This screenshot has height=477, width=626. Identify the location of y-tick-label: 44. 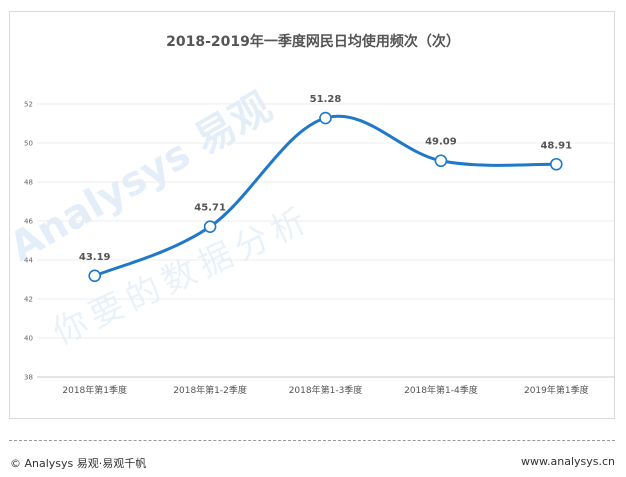
(28, 261).